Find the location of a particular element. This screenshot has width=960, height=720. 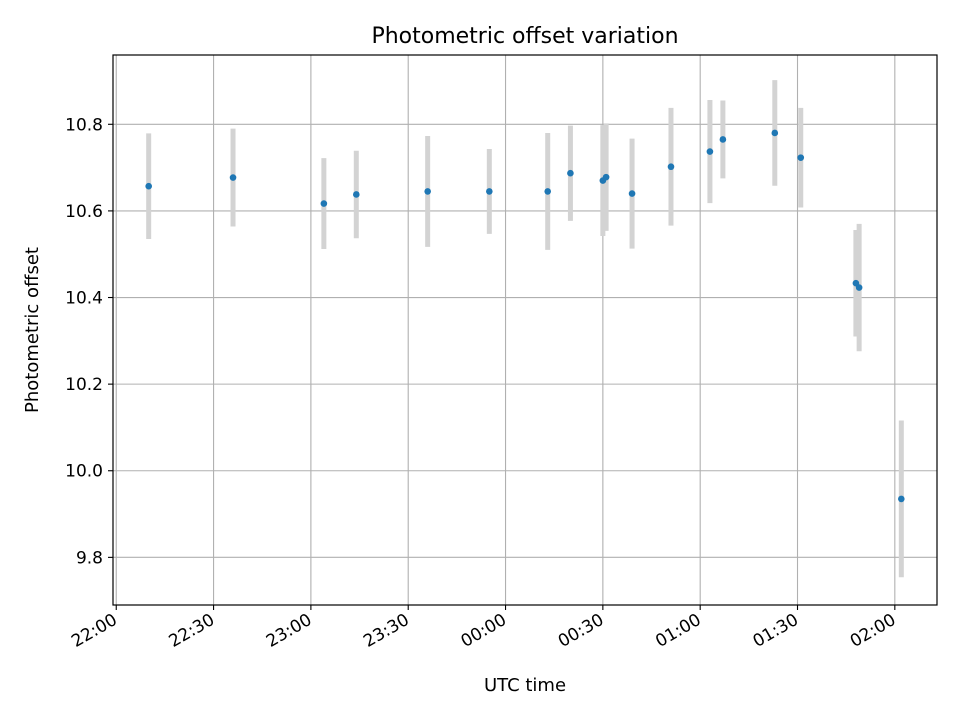

x-axis-label: UTC time is located at coordinates (525, 685).